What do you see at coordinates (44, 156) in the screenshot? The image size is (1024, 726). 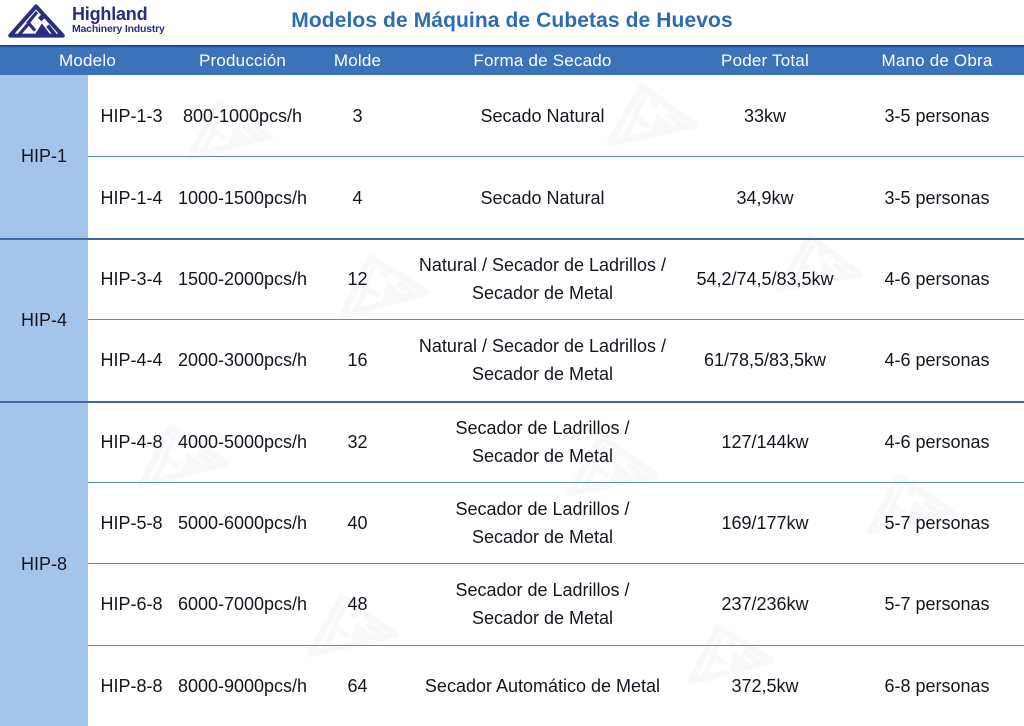 I see `group-cell-hip-1: HIP-1` at bounding box center [44, 156].